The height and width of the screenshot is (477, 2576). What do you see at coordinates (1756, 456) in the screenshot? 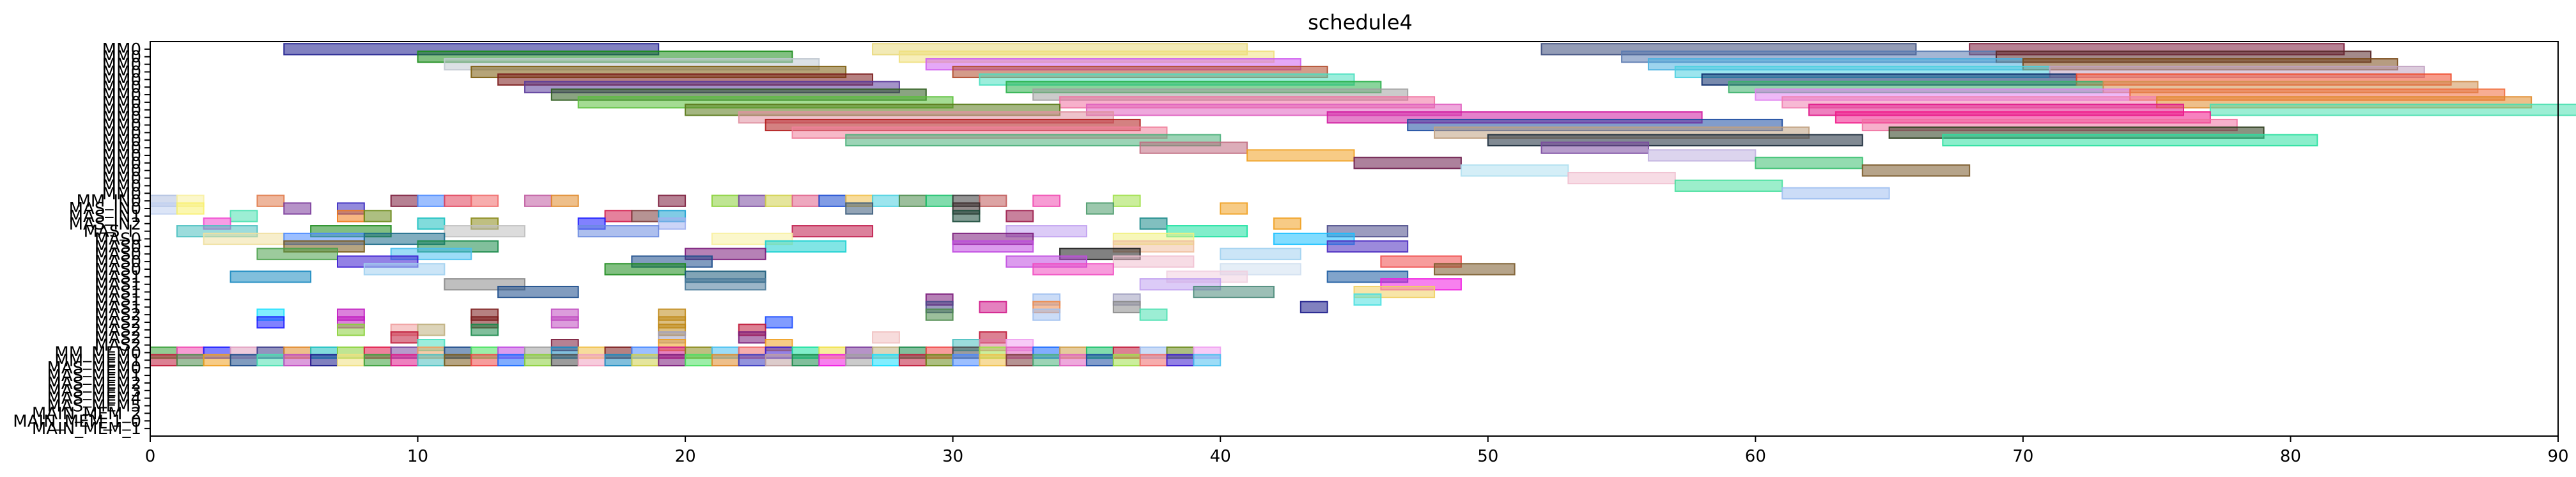
I see `x-tick-label: 60` at bounding box center [1756, 456].